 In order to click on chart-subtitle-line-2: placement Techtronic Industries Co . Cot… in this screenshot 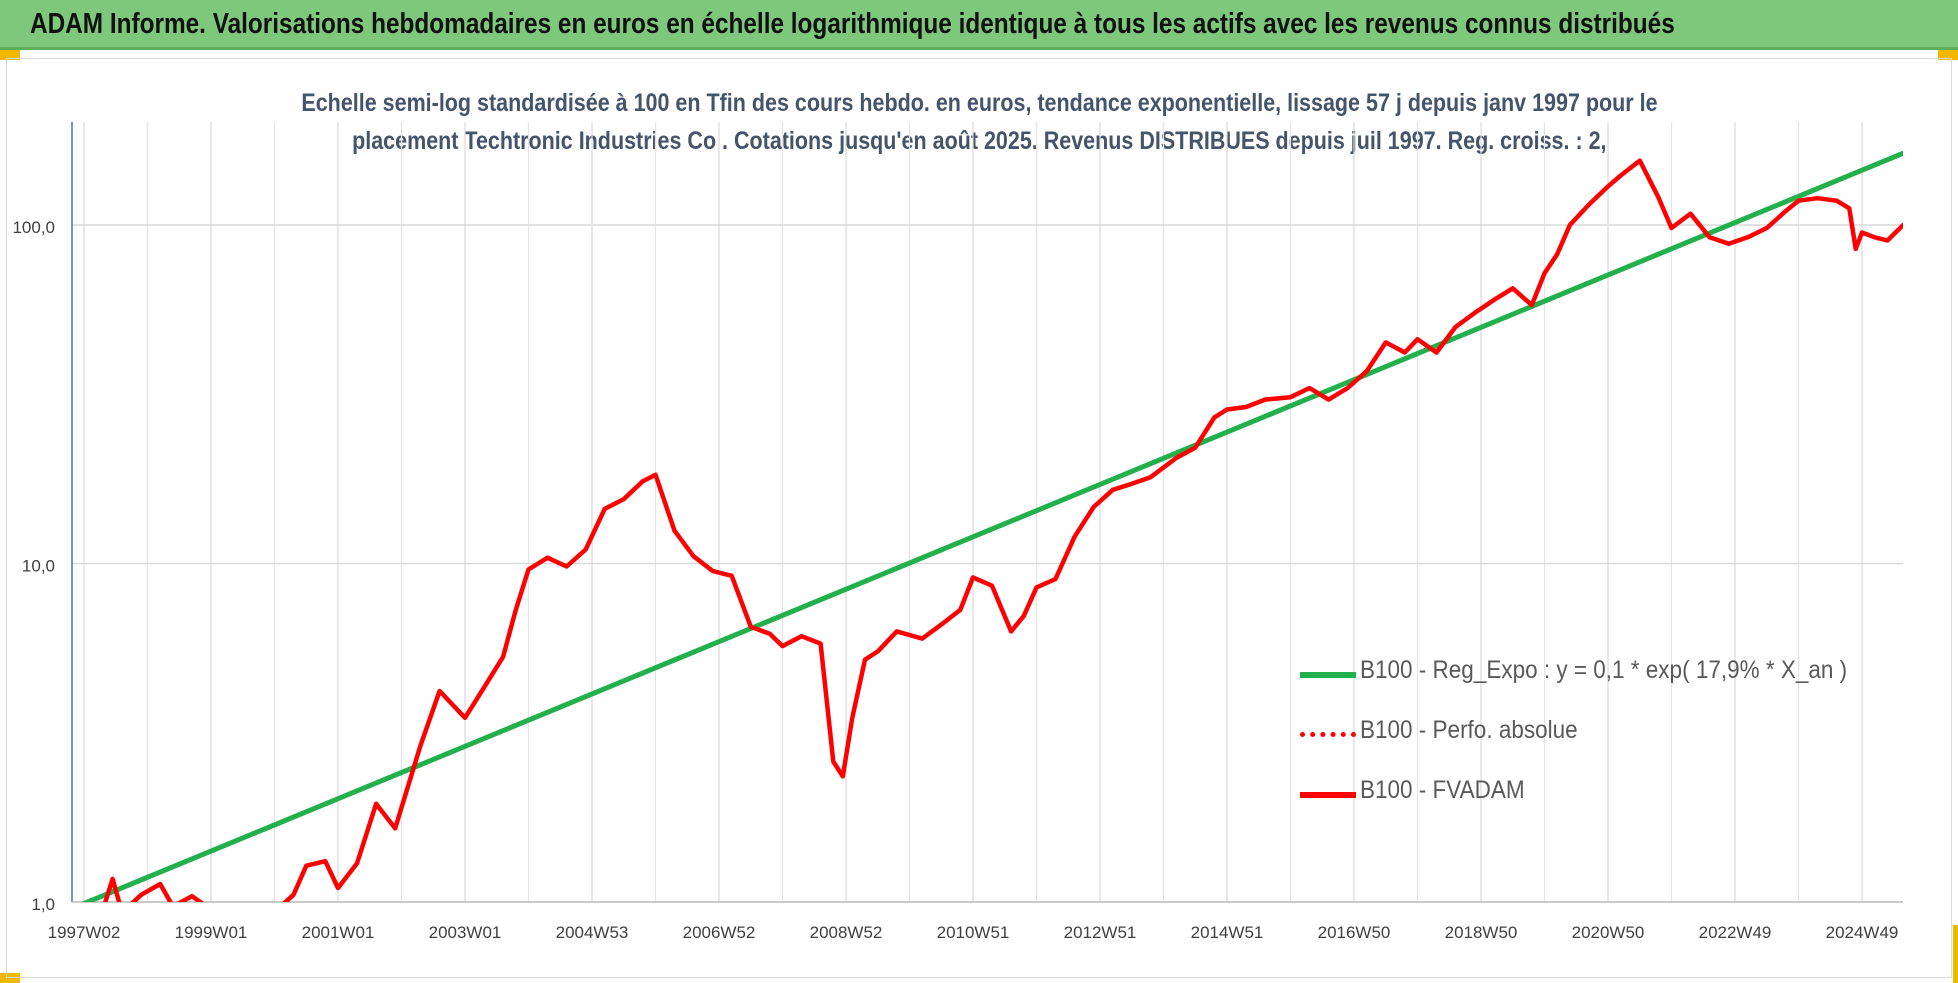, I will do `click(979, 141)`.